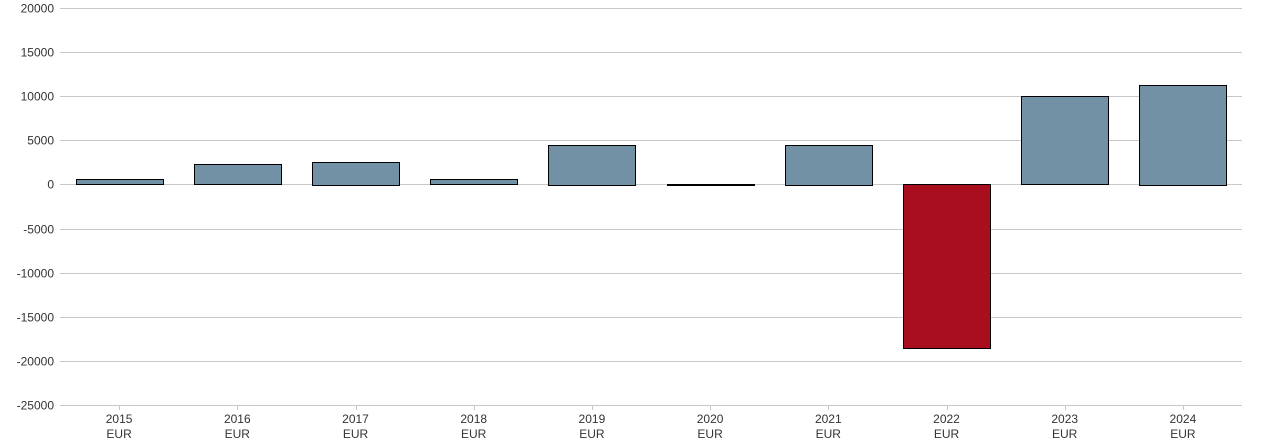 The width and height of the screenshot is (1271, 445). Describe the element at coordinates (710, 419) in the screenshot. I see `x-tick-label: 2020` at that location.